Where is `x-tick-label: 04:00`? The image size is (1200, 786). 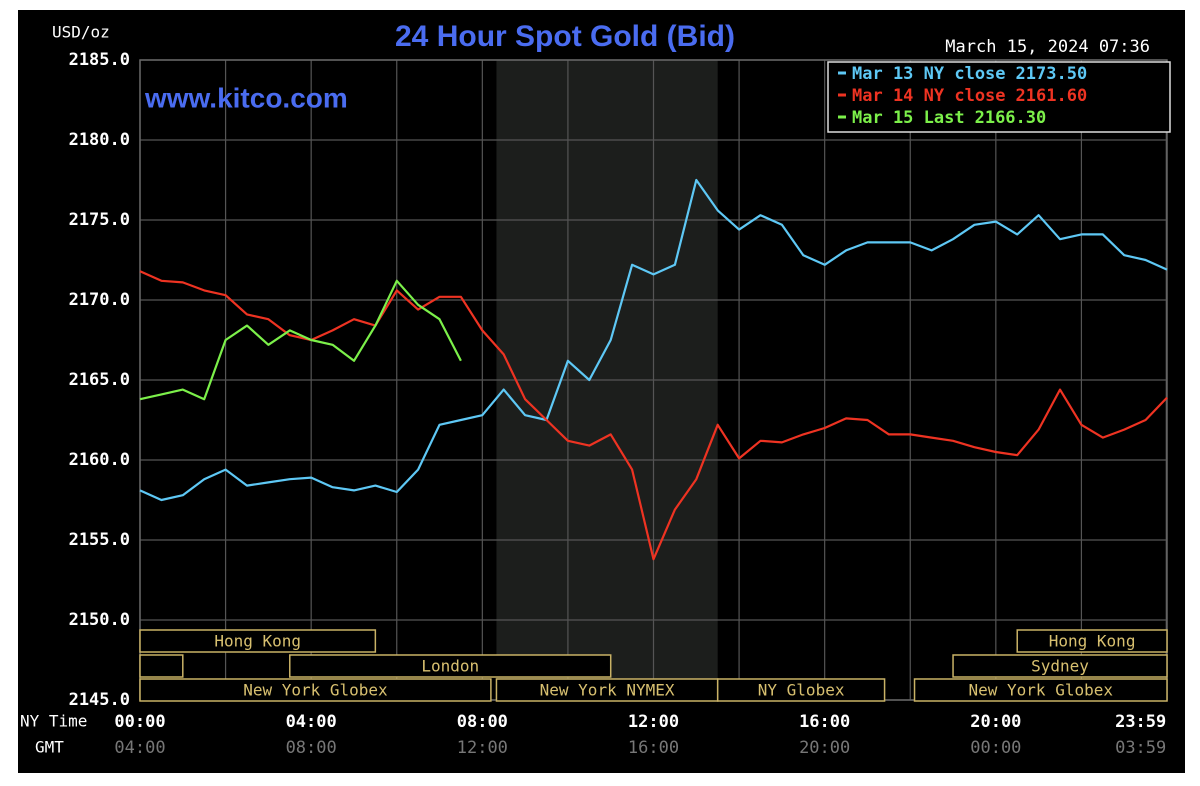 x-tick-label: 04:00 is located at coordinates (311, 722).